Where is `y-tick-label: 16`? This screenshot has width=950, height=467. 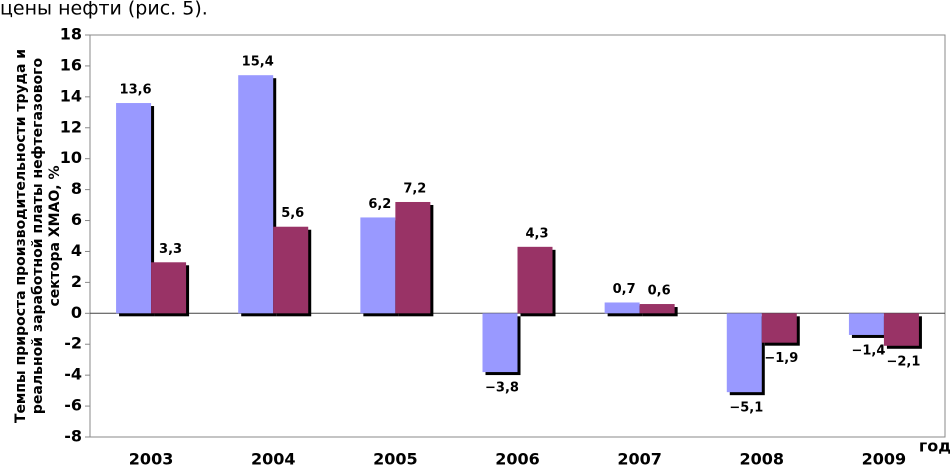 y-tick-label: 16 is located at coordinates (71, 64).